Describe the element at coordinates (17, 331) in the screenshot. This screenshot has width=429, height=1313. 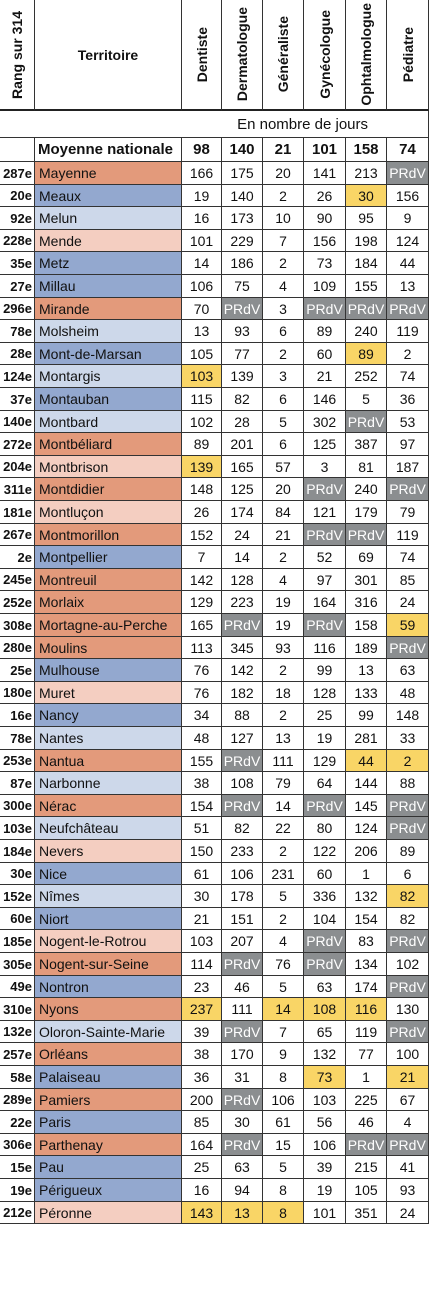
I see `rank-cell: 78e` at that location.